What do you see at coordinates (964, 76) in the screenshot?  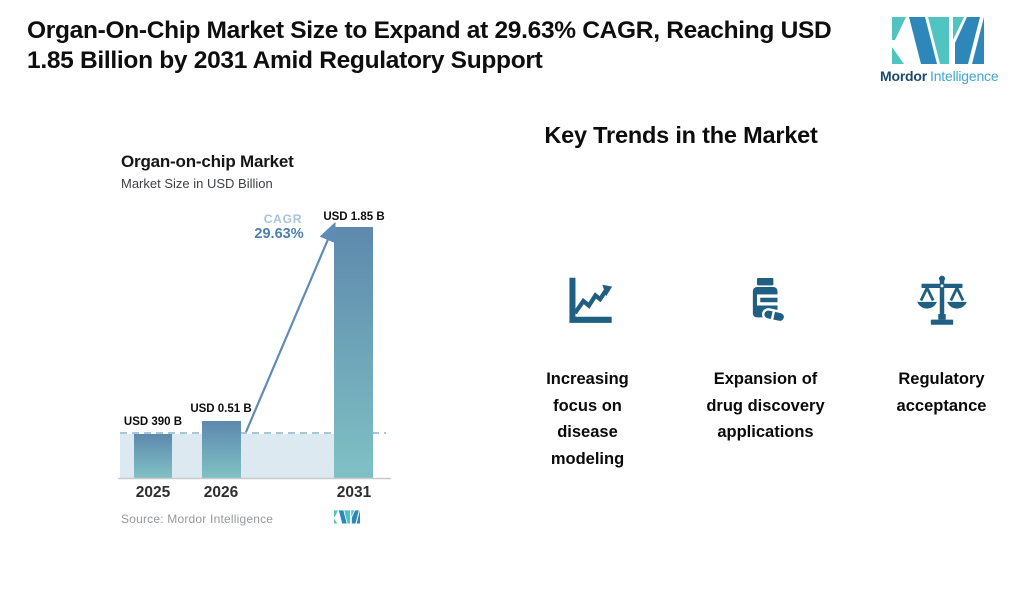 I see `brand-name-secondary: Intelligence` at bounding box center [964, 76].